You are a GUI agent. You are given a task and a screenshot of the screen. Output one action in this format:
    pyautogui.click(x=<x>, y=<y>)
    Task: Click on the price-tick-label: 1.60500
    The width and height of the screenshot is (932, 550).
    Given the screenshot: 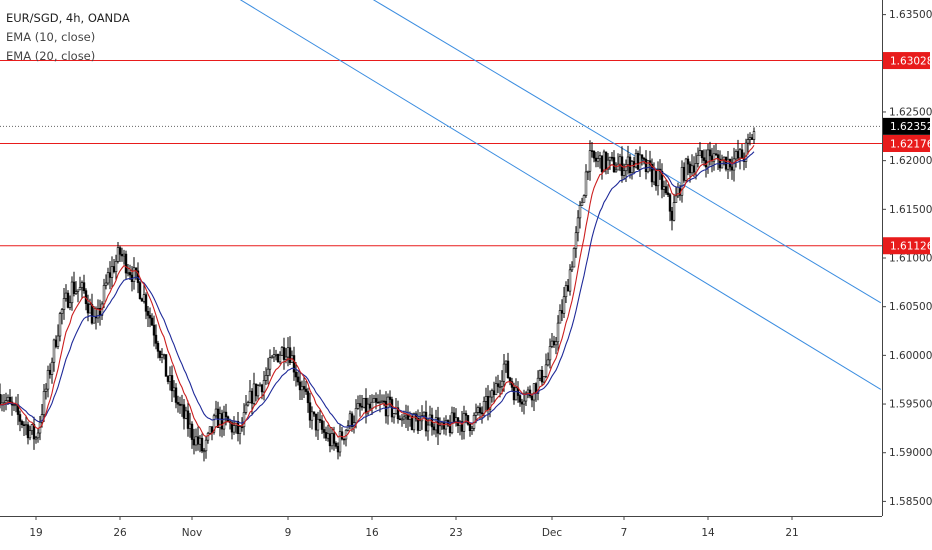 What is the action you would take?
    pyautogui.click(x=910, y=307)
    